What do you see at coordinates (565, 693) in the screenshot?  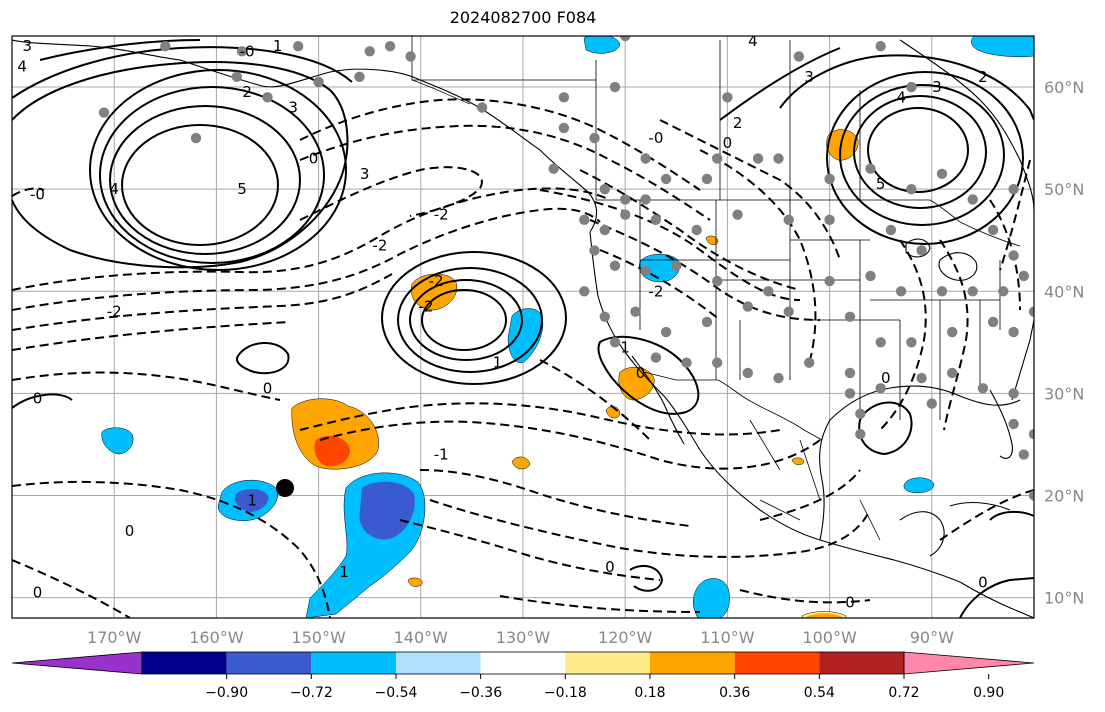 I see `colorbar-tick-label: −0.18` at bounding box center [565, 693].